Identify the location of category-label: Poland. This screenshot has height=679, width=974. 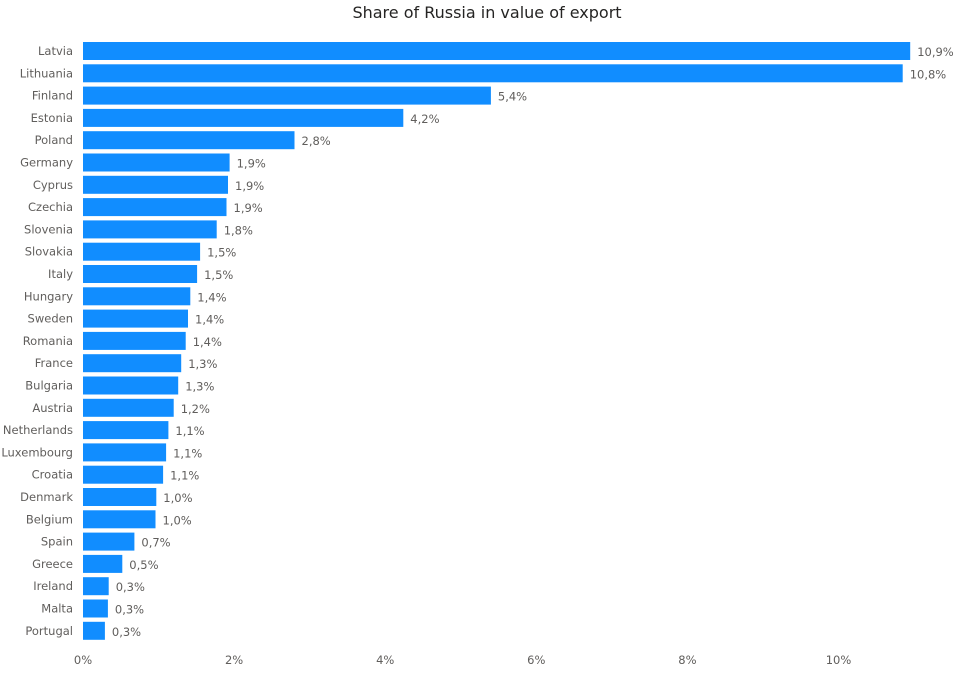
(54, 140).